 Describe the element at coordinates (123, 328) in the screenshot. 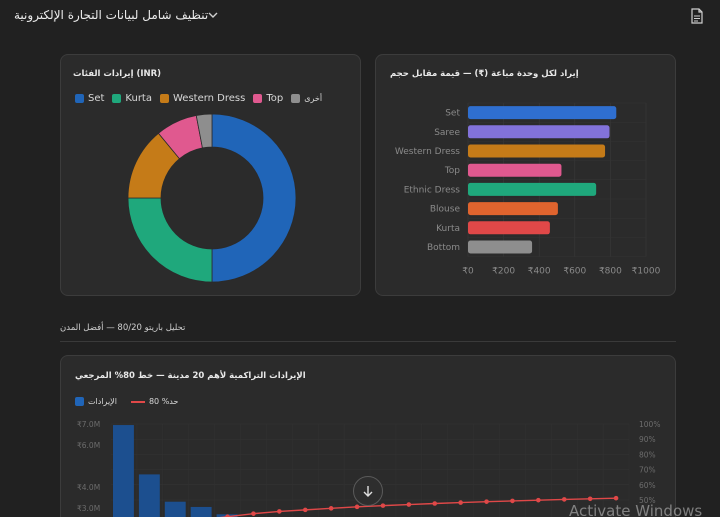

I see `pareto-section-heading: تحليل باريتو 80/20 — أفضل المدن` at that location.